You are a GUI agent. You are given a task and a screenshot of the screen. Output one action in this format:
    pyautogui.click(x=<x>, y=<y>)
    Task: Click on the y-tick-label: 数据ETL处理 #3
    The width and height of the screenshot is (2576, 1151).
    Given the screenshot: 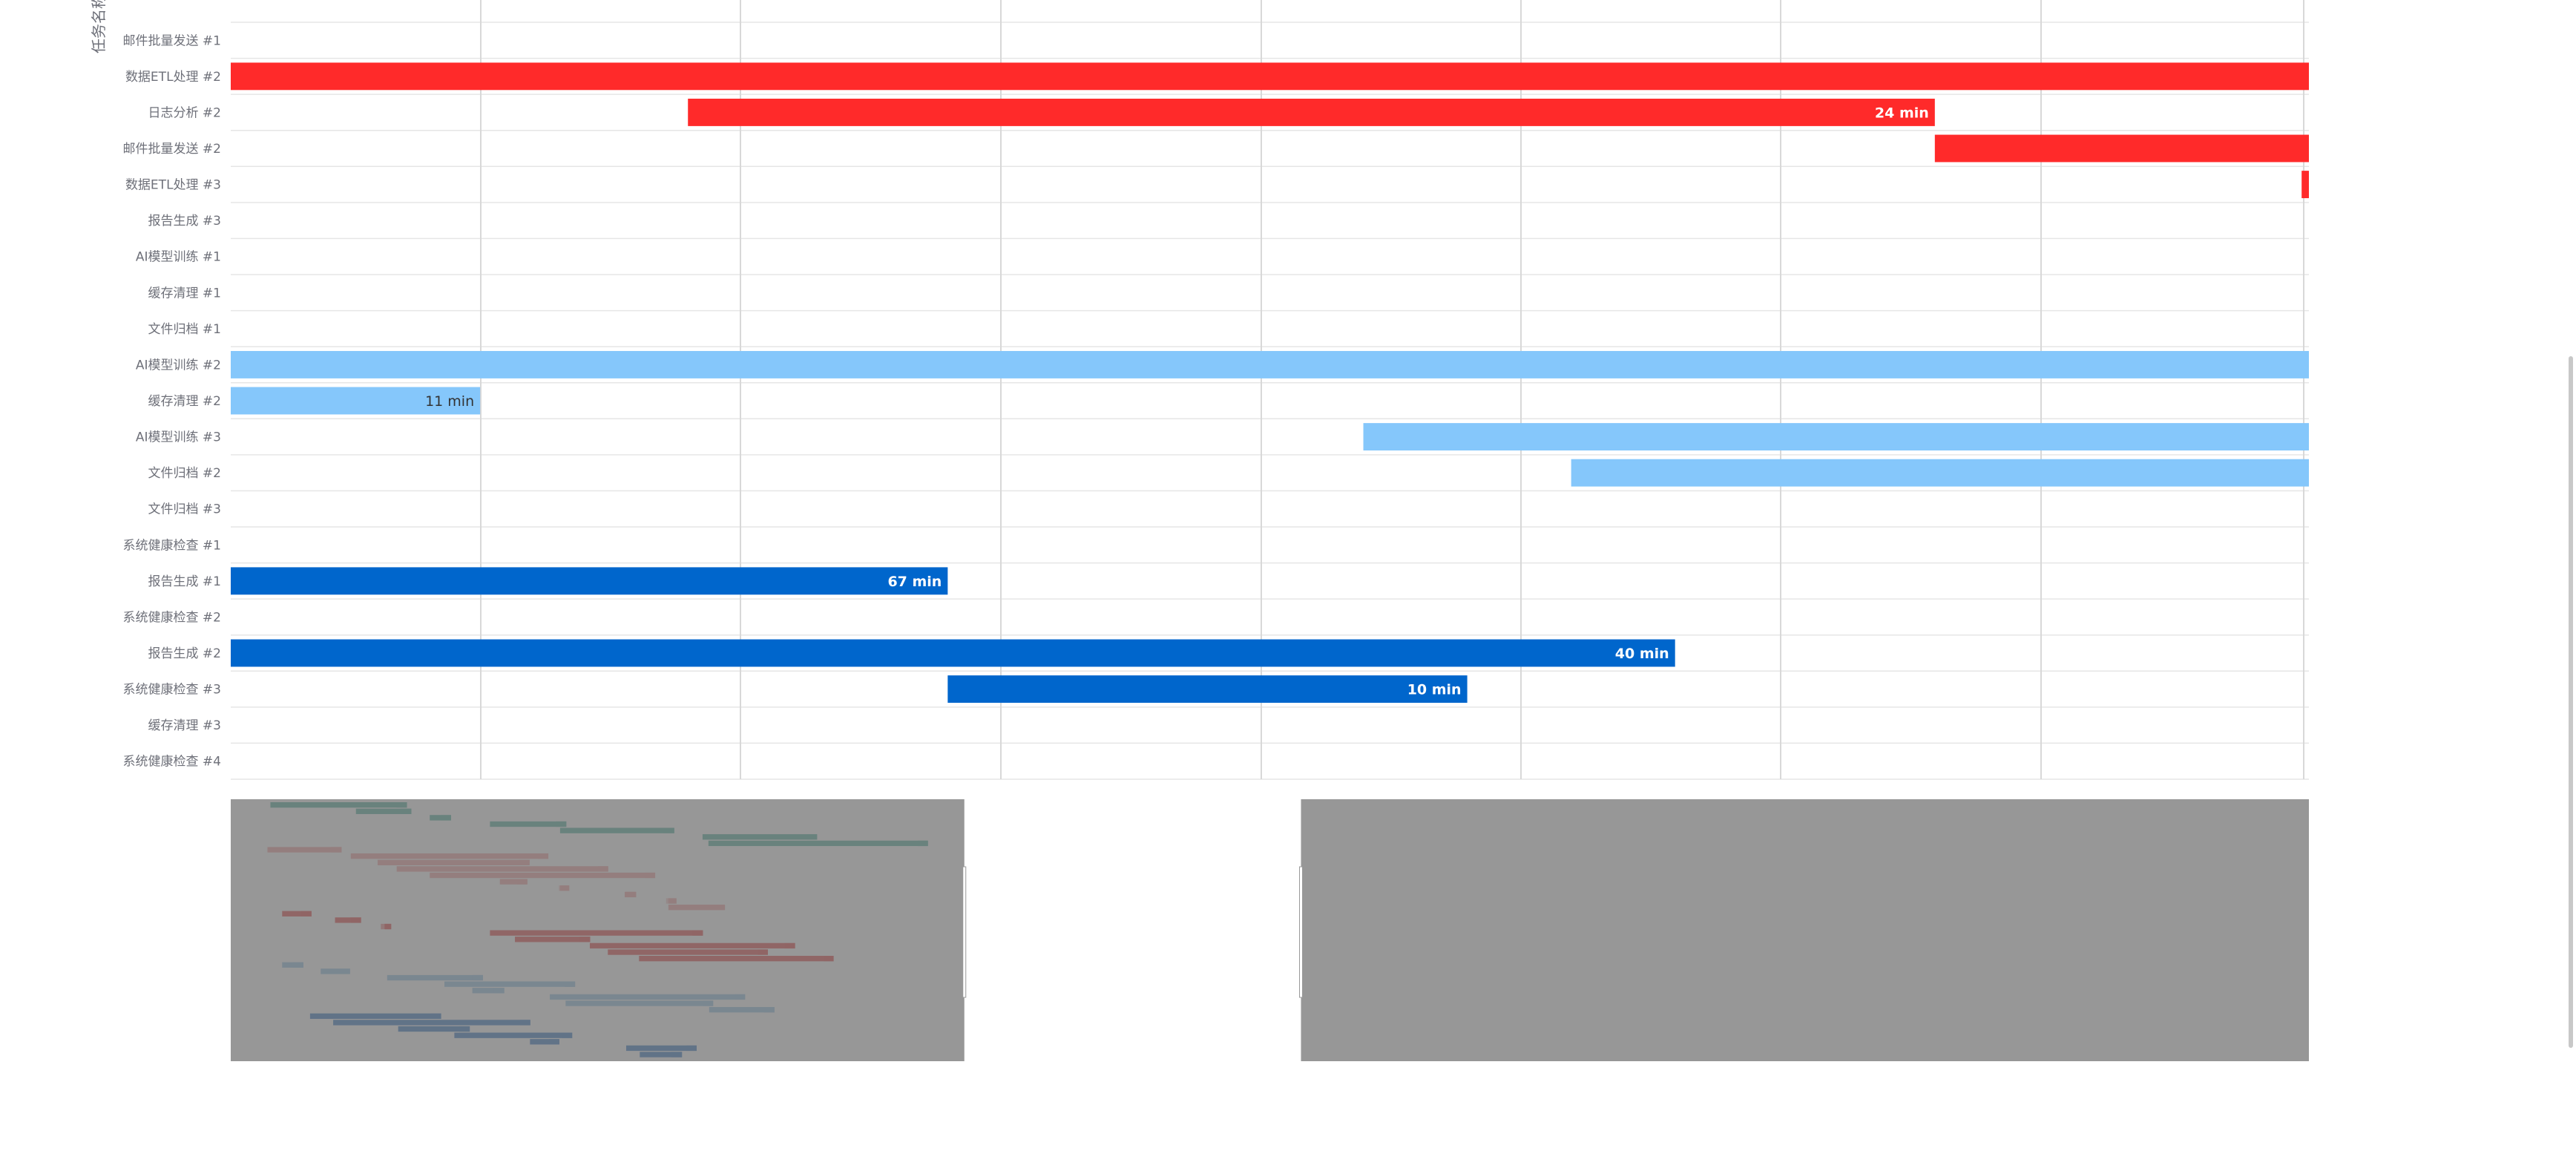 What is the action you would take?
    pyautogui.click(x=173, y=185)
    